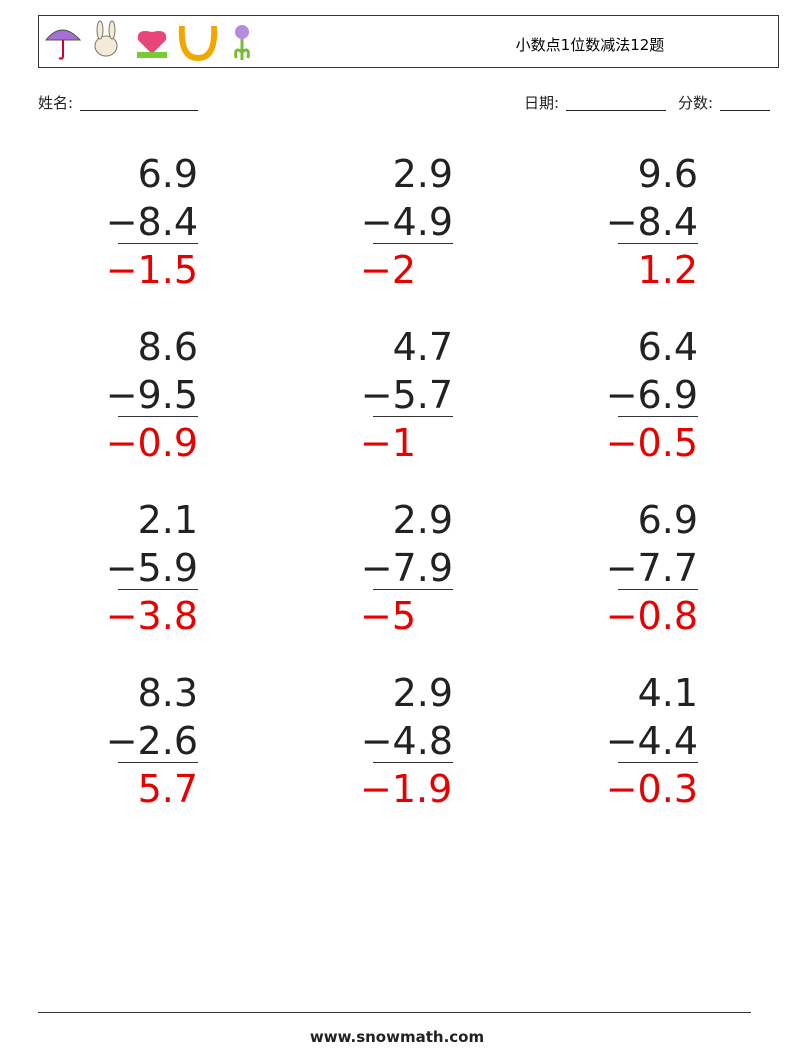 The height and width of the screenshot is (1053, 794). I want to click on answer: −0.3, so click(651, 789).